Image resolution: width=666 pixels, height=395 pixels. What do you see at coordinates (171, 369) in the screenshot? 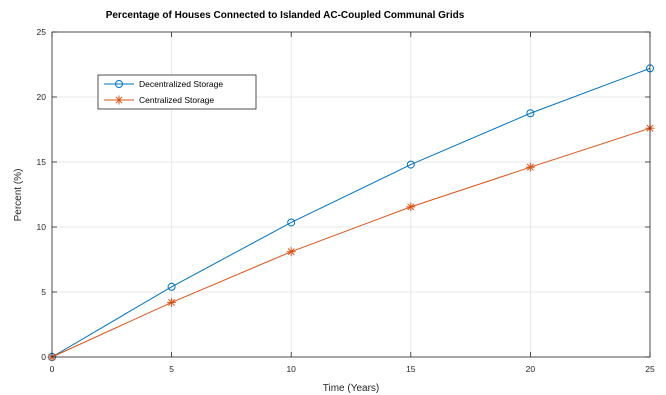
I see `x-tick-label: 5` at bounding box center [171, 369].